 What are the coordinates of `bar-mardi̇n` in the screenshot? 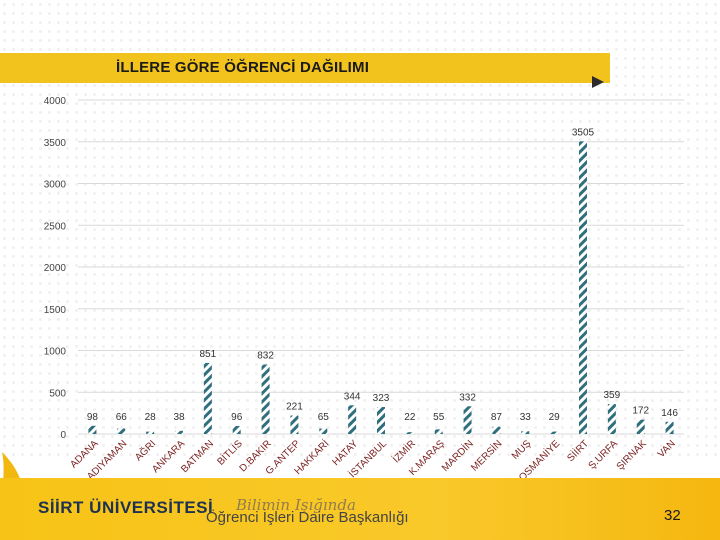 It's located at (467, 420).